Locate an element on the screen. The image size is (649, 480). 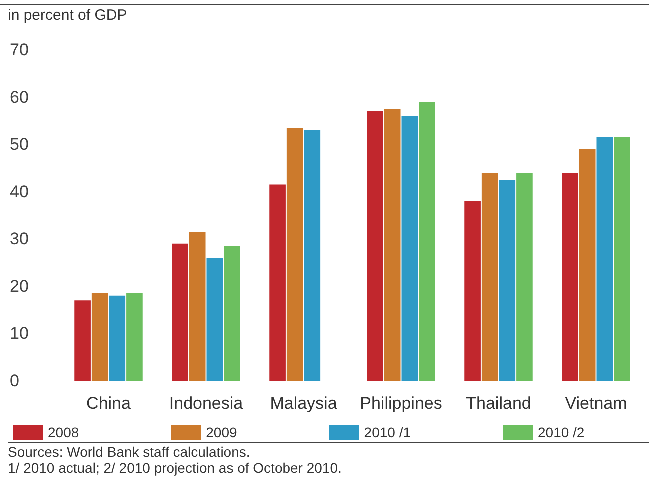
x-tick-label: Thailand is located at coordinates (499, 403).